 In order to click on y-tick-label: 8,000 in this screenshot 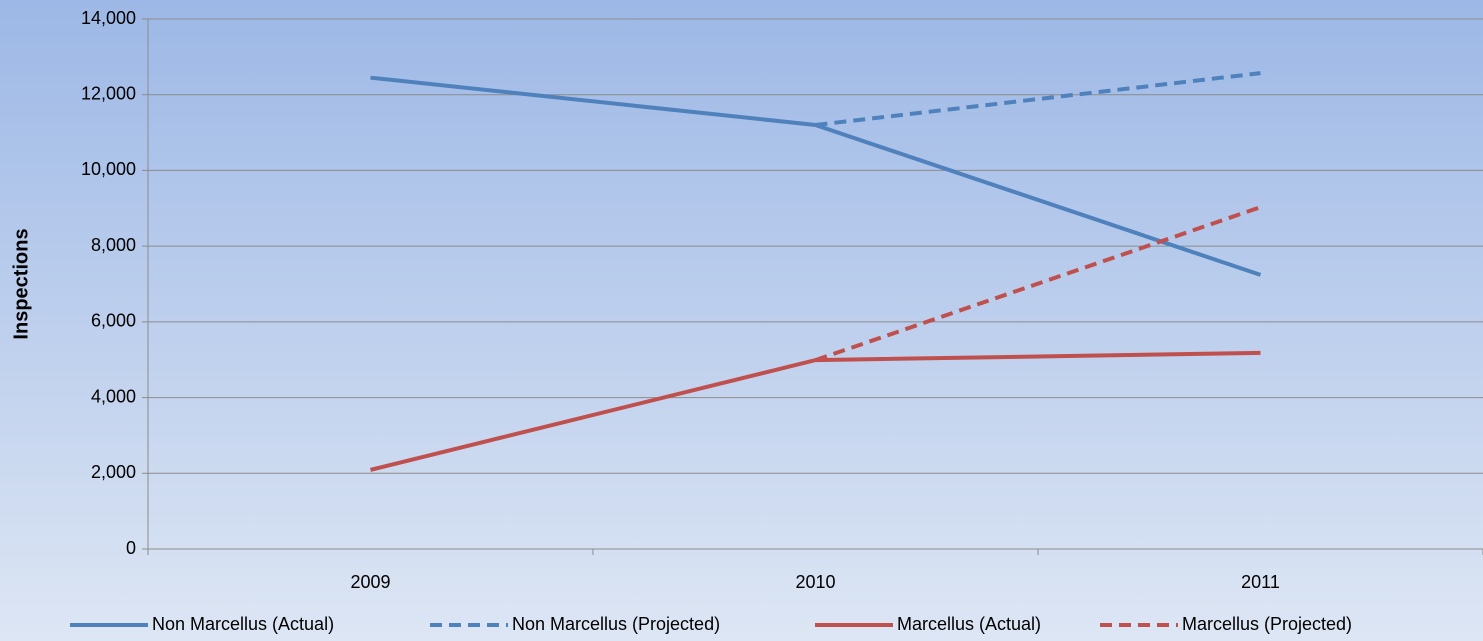, I will do `click(113, 245)`.